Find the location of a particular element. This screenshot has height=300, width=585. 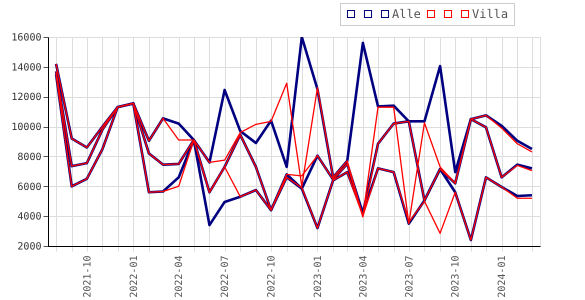

y-tick-label: 14000 is located at coordinates (26, 68).